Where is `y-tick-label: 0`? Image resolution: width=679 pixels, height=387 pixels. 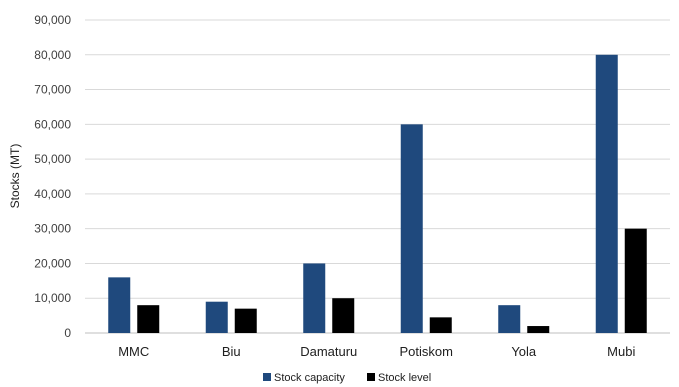
y-tick-label: 0 is located at coordinates (67, 333).